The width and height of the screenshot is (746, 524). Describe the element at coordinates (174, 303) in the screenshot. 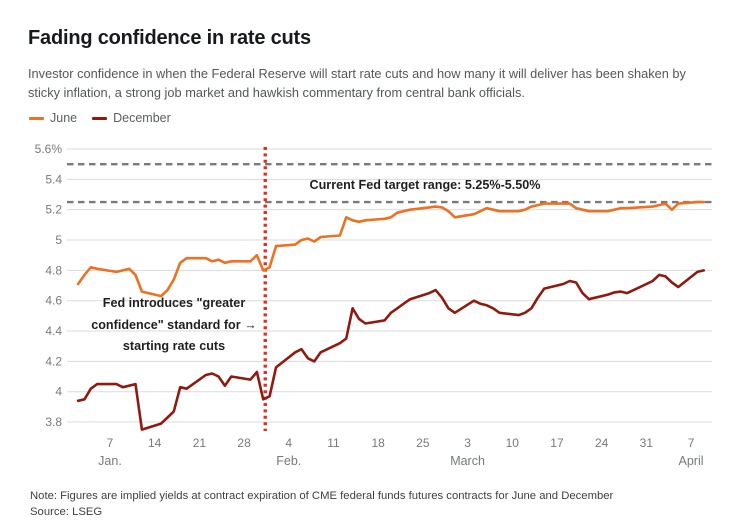

I see `fed-annotation-line-1: Fed introduces "greater` at that location.